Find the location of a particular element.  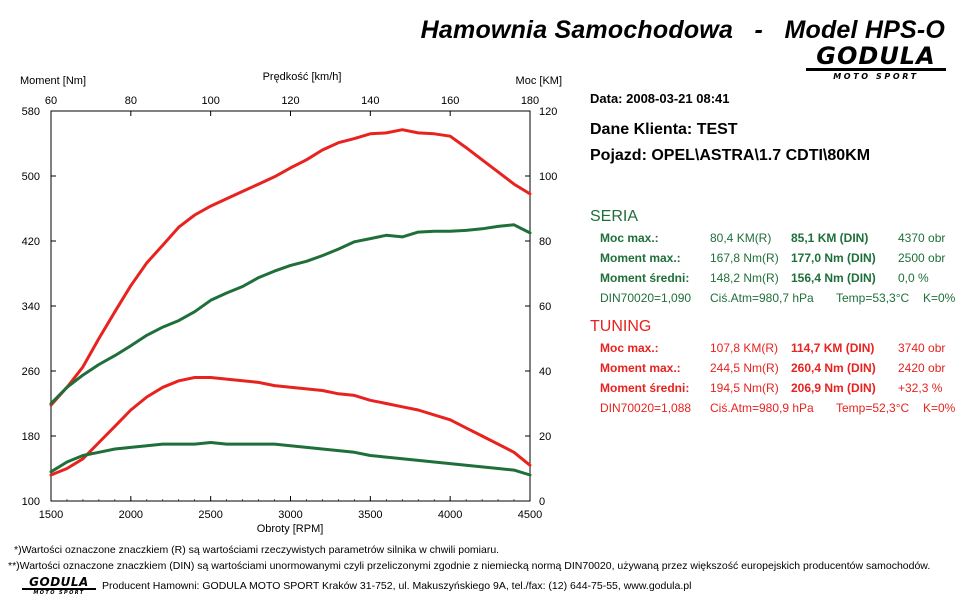

y-left-tick-label: 260 is located at coordinates (31, 372).